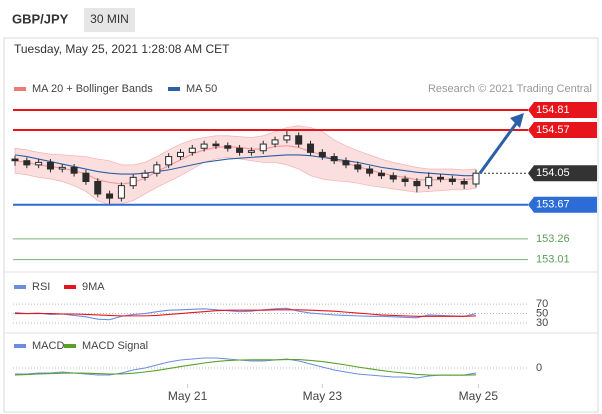  I want to click on y-tick-label: 70, so click(542, 304).